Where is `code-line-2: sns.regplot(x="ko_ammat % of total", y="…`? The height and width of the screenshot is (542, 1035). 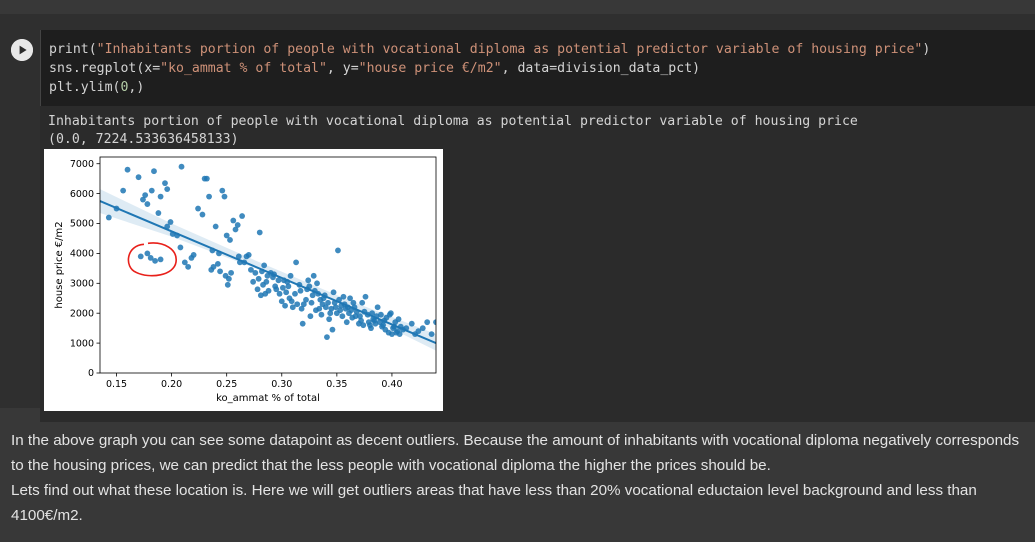 code-line-2: sns.regplot(x="ko_ammat % of total", y="… is located at coordinates (374, 68).